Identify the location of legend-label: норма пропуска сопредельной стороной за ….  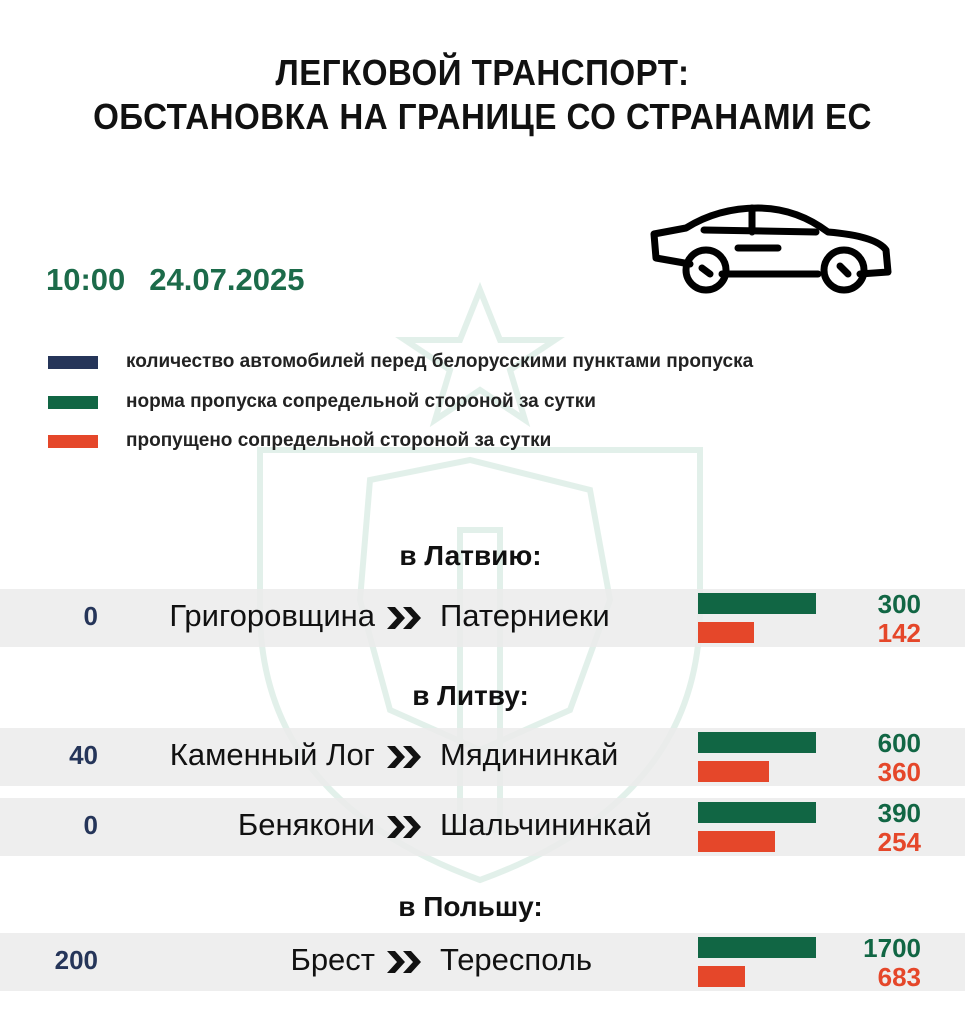
(361, 401).